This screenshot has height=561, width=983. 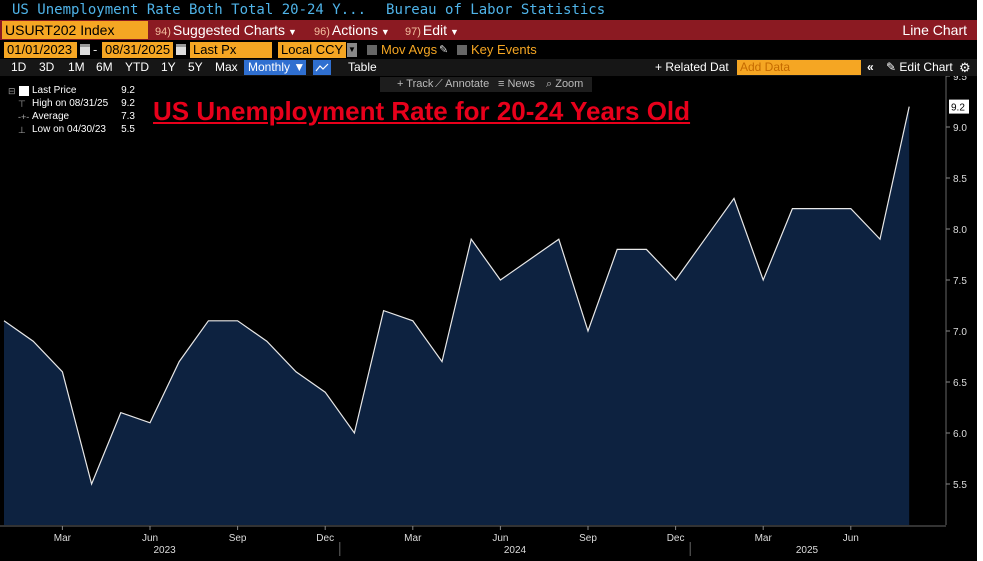 What do you see at coordinates (462, 84) in the screenshot?
I see `annotate-tool: ⟋ Annotate` at bounding box center [462, 84].